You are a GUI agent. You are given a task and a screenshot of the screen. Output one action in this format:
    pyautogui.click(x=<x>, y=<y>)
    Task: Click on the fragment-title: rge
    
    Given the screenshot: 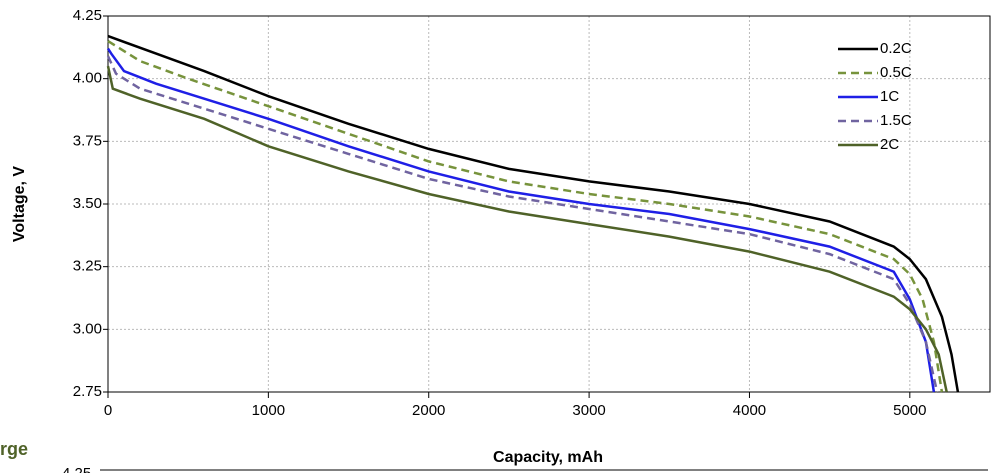 What is the action you would take?
    pyautogui.click(x=14, y=449)
    